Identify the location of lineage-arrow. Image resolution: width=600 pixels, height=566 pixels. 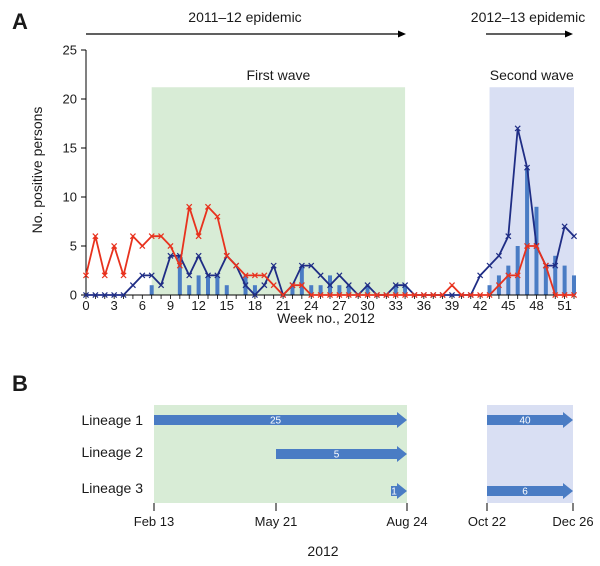
(341, 454).